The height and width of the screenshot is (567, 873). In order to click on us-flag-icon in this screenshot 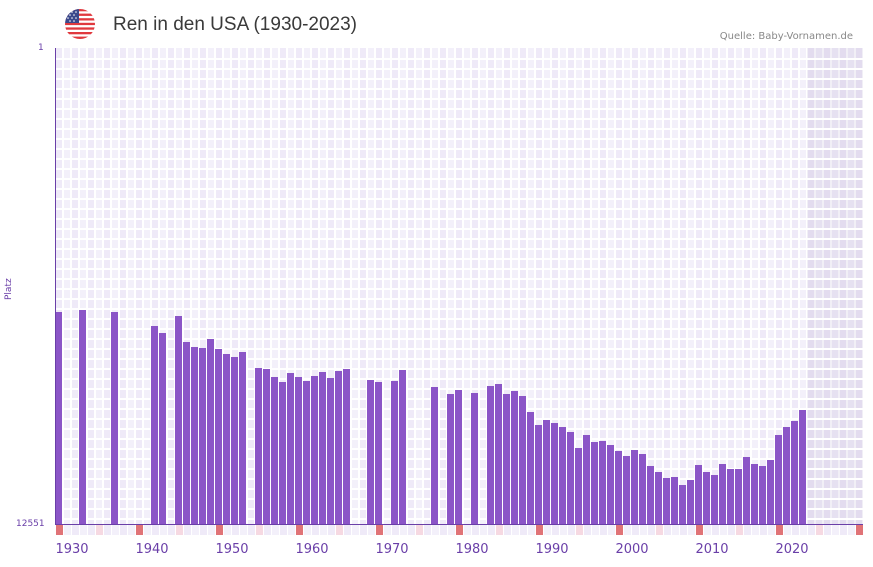, I will do `click(80, 24)`.